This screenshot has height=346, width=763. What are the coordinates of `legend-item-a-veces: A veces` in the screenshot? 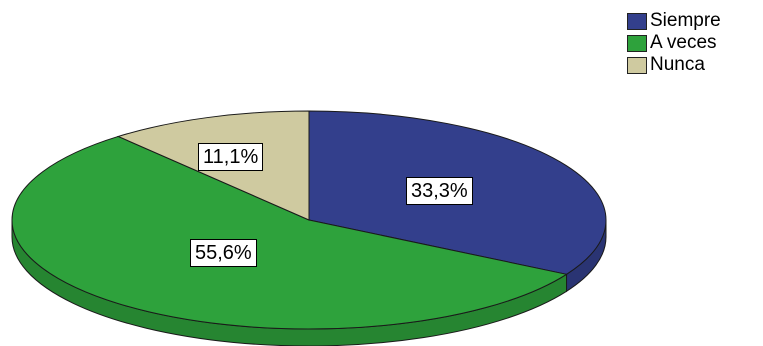 It's located at (674, 43).